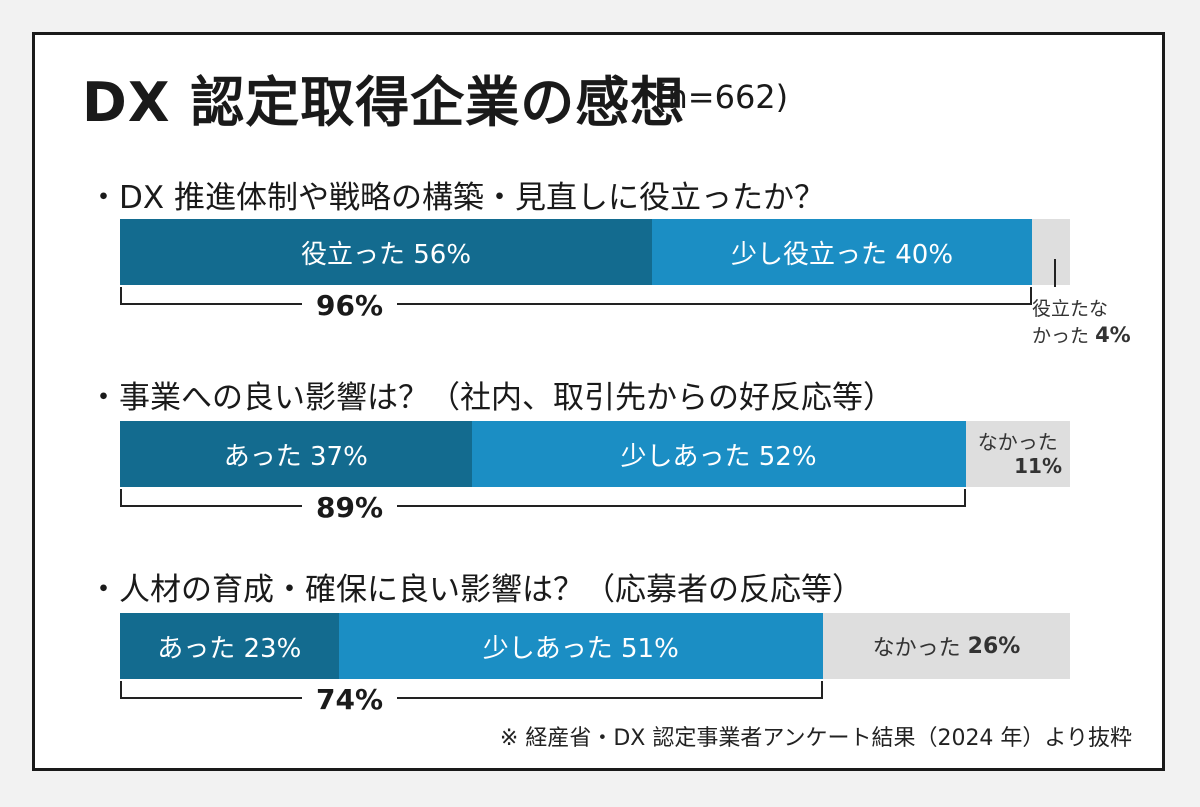  I want to click on bar-2-seg-3-value: 11%, so click(1038, 466).